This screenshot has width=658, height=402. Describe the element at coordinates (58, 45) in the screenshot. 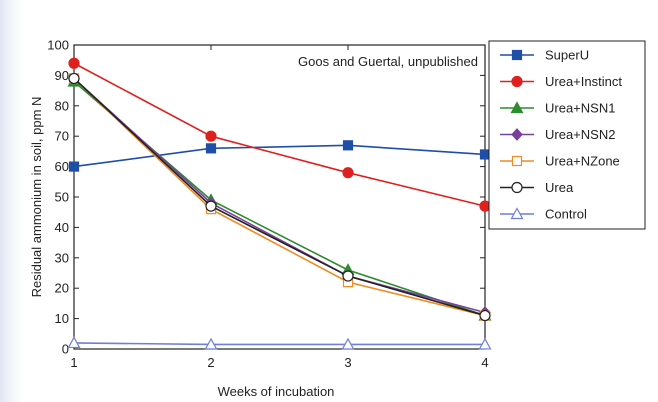

I see `y-tick-label: 100` at that location.